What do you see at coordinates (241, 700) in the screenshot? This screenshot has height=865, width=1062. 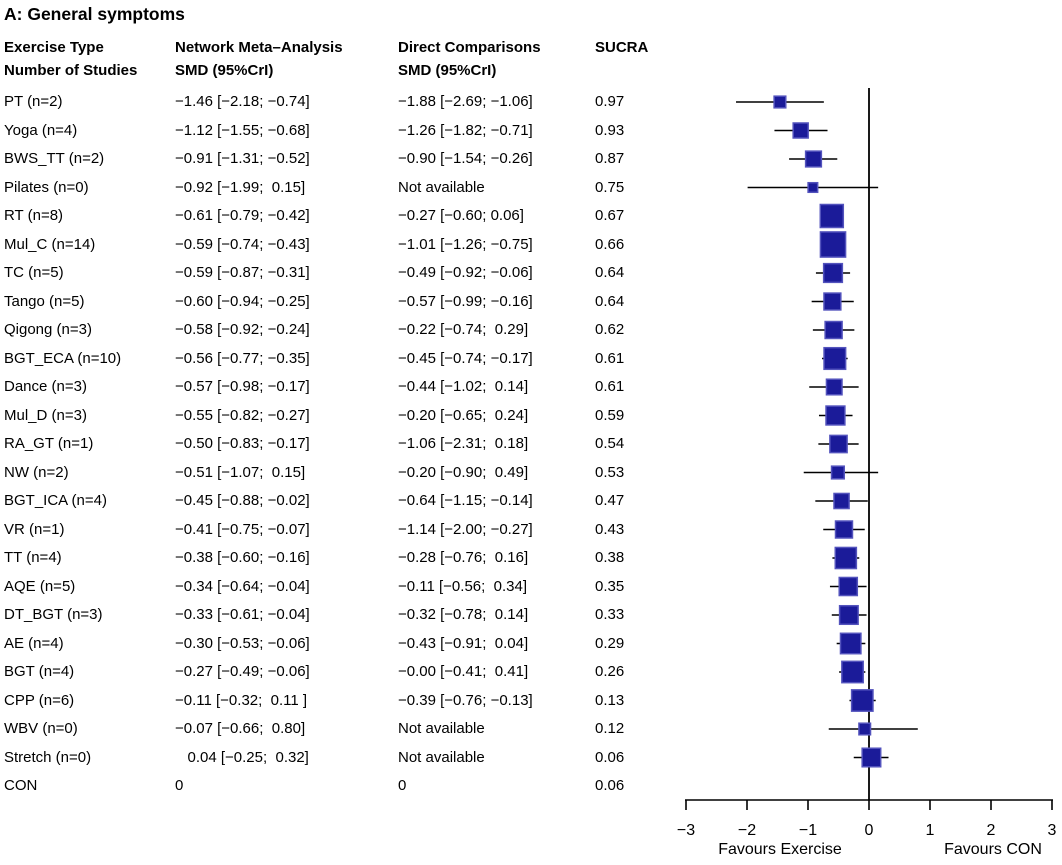 I see `nma-value: −0.11 [−0.32; 0.11 ]` at bounding box center [241, 700].